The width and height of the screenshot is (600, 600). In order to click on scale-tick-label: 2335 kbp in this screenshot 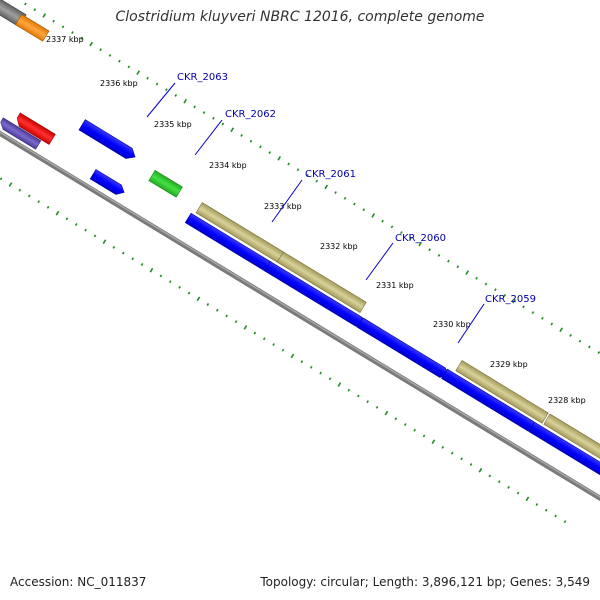, I will do `click(173, 124)`.